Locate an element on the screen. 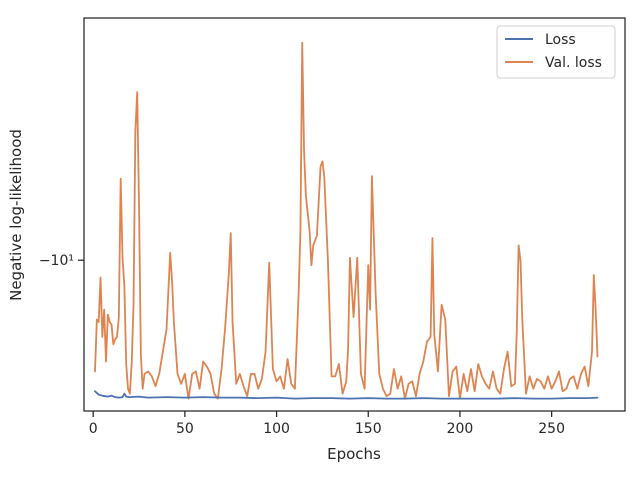  x-tick-label: 200 is located at coordinates (460, 429).